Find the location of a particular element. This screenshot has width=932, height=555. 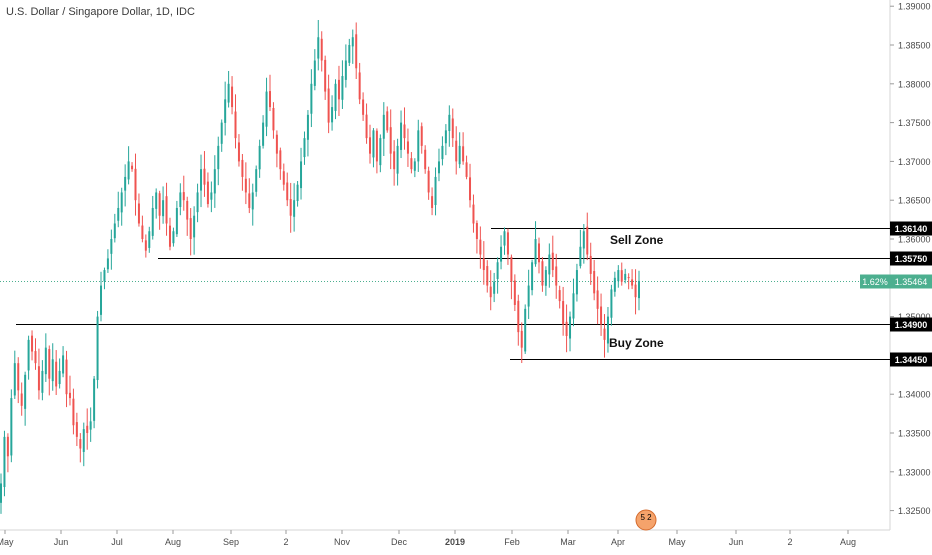

events-badge: 5 2 is located at coordinates (646, 520).